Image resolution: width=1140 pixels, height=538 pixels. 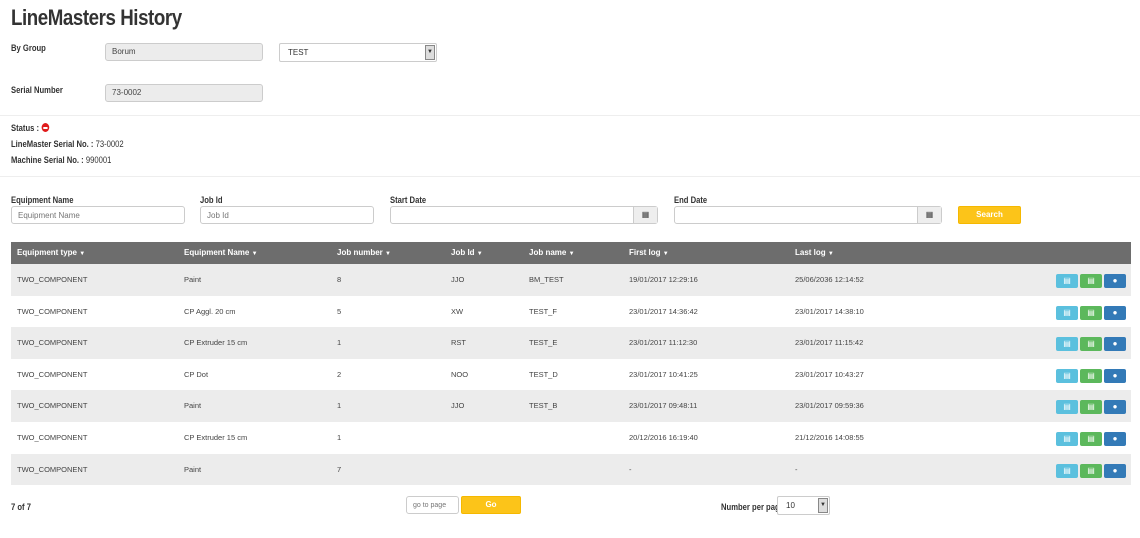 I want to click on search-button: Search, so click(x=989, y=215).